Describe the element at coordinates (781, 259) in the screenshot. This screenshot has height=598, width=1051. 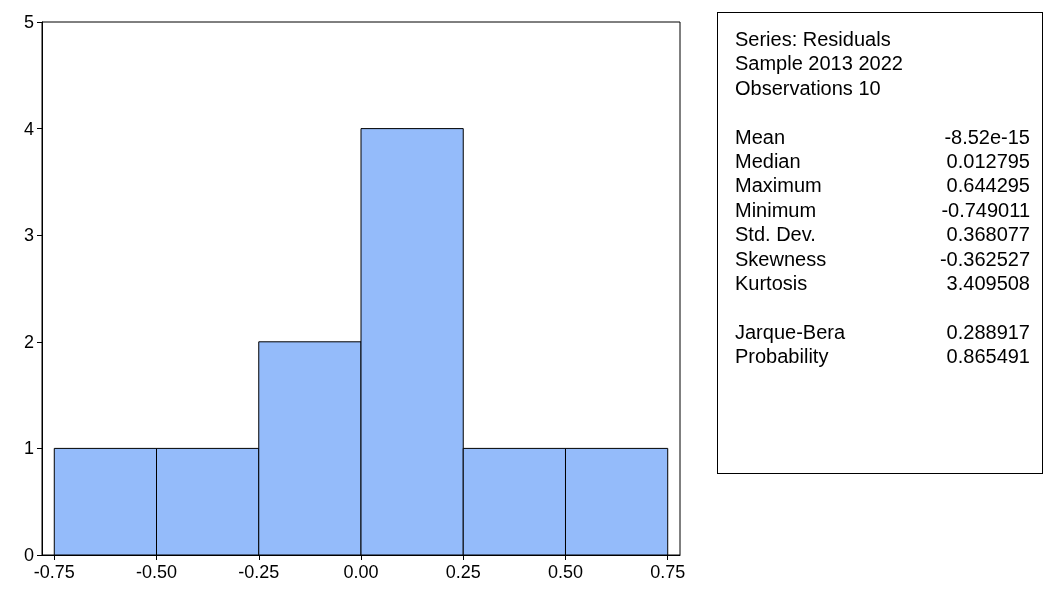
I see `text: Skewness` at that location.